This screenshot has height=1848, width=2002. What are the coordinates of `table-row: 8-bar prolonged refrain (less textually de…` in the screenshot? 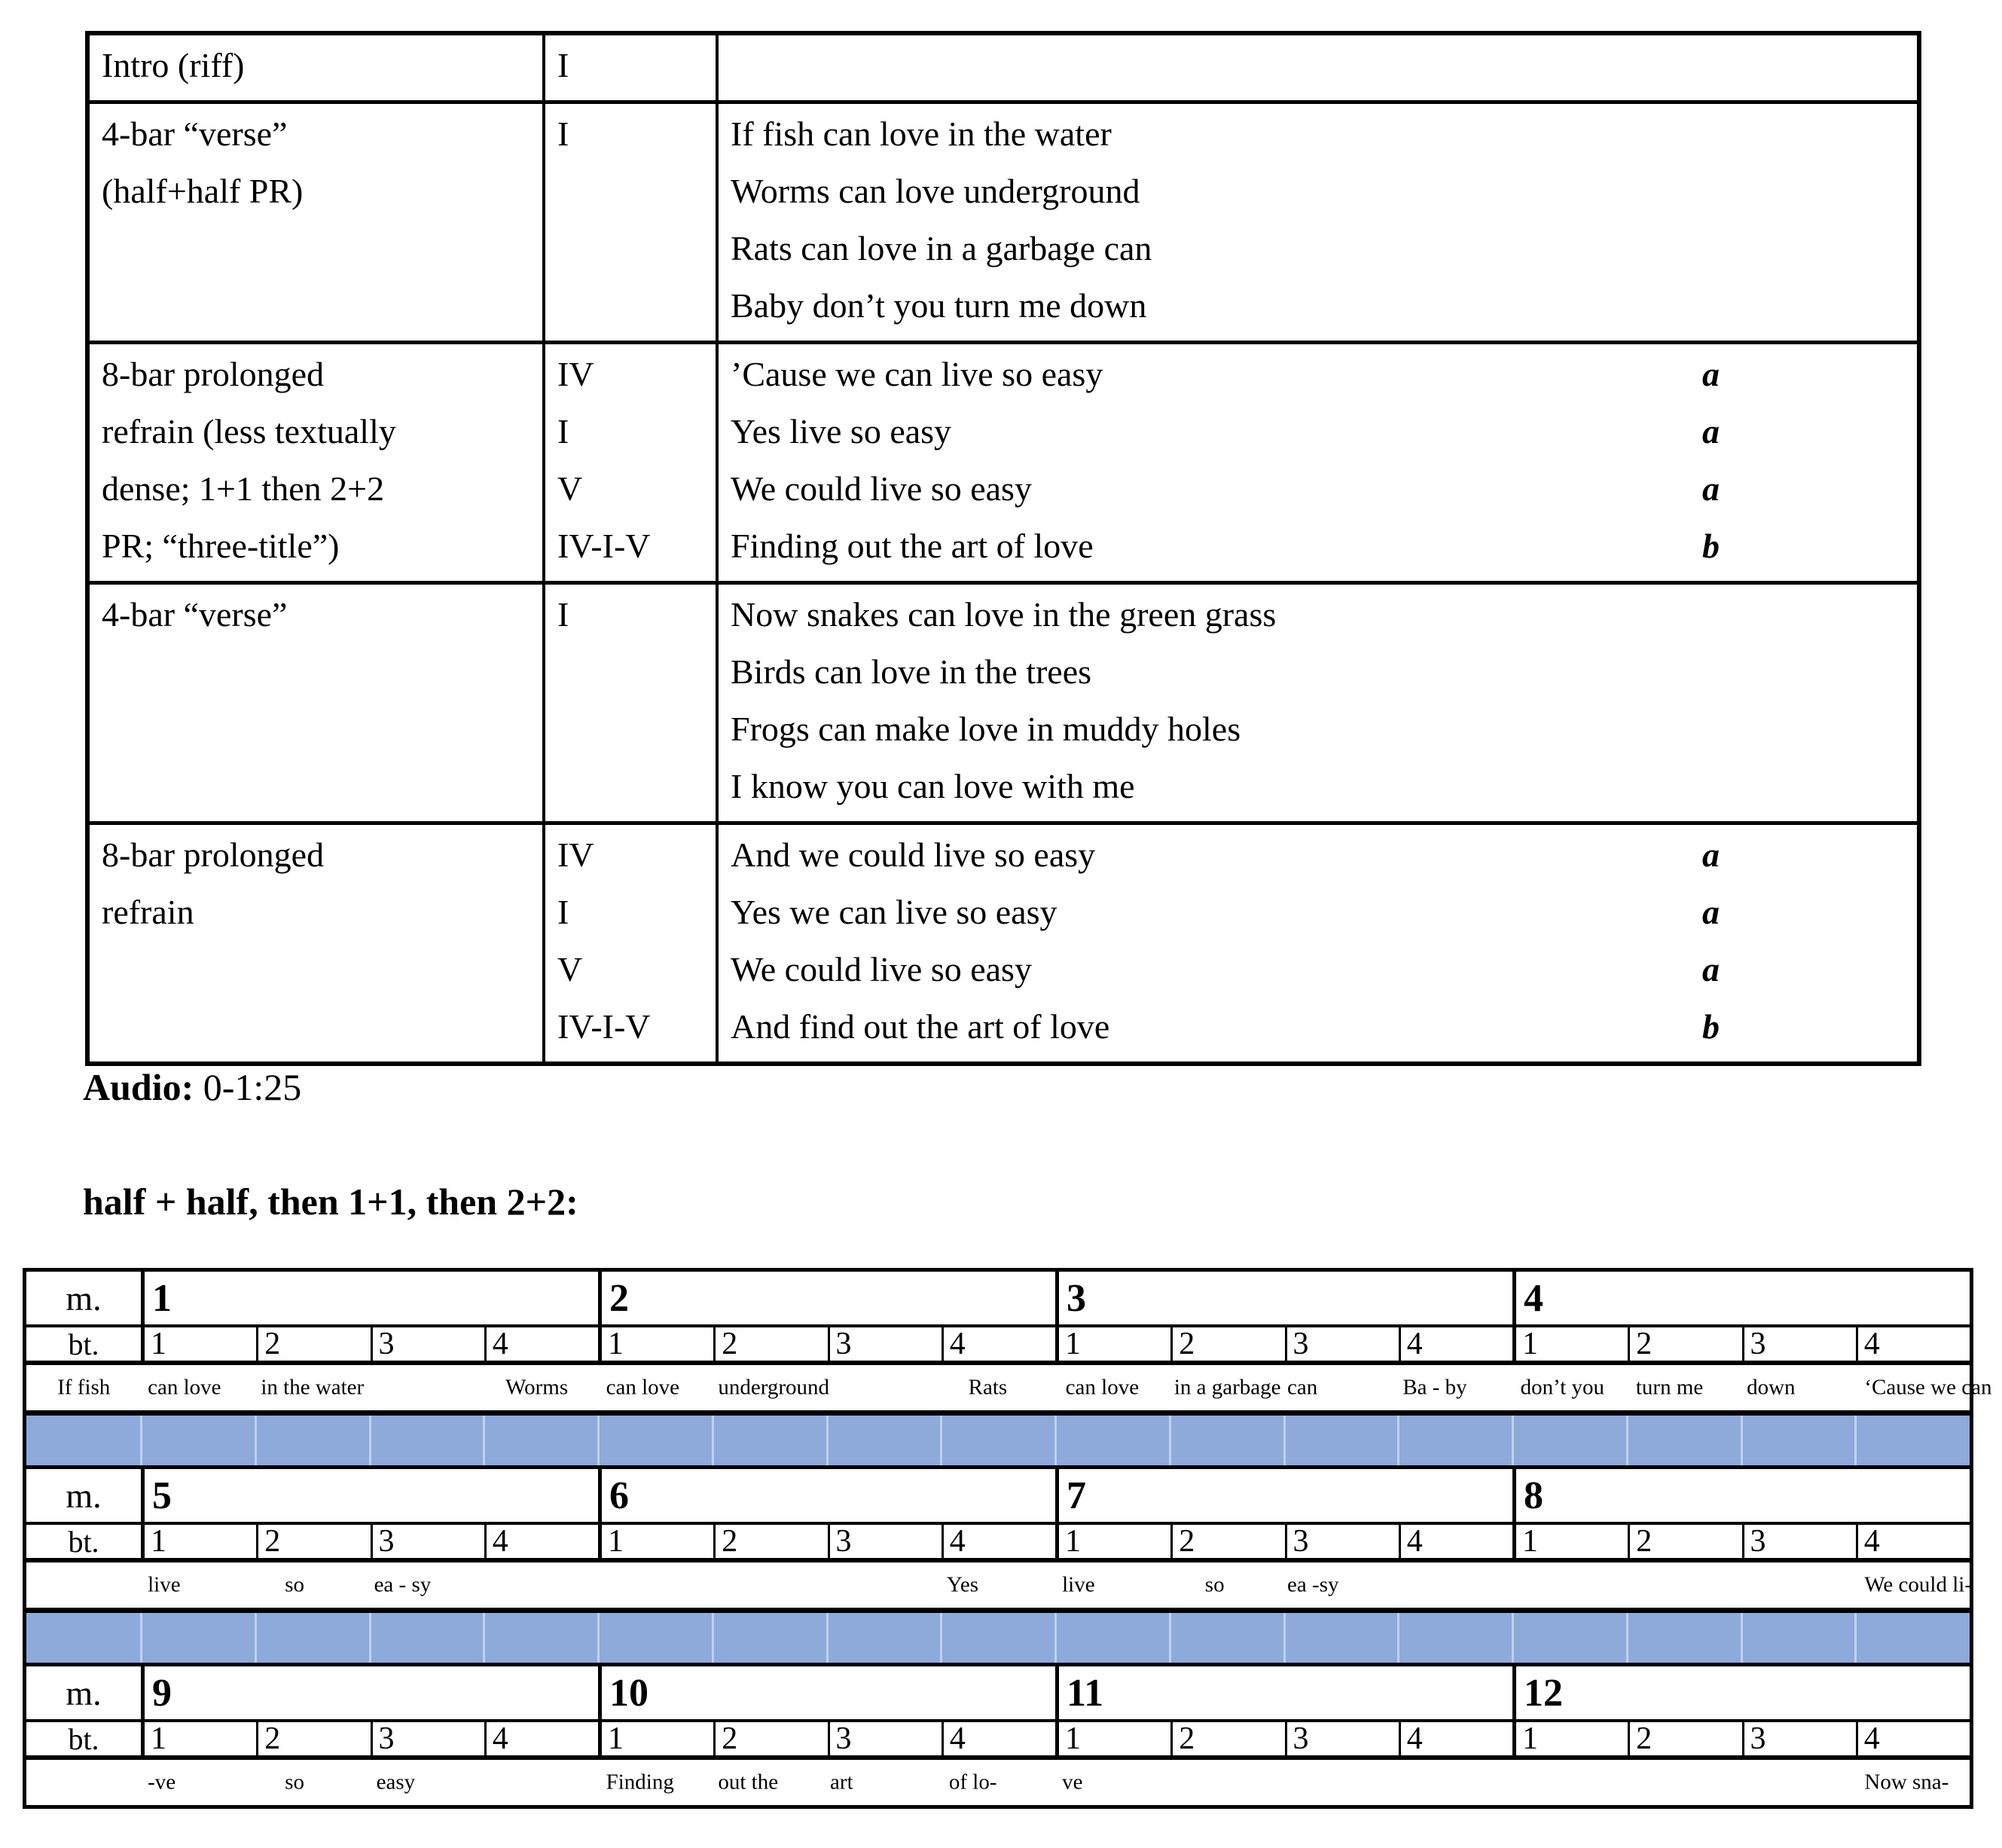 It's located at (1004, 461).